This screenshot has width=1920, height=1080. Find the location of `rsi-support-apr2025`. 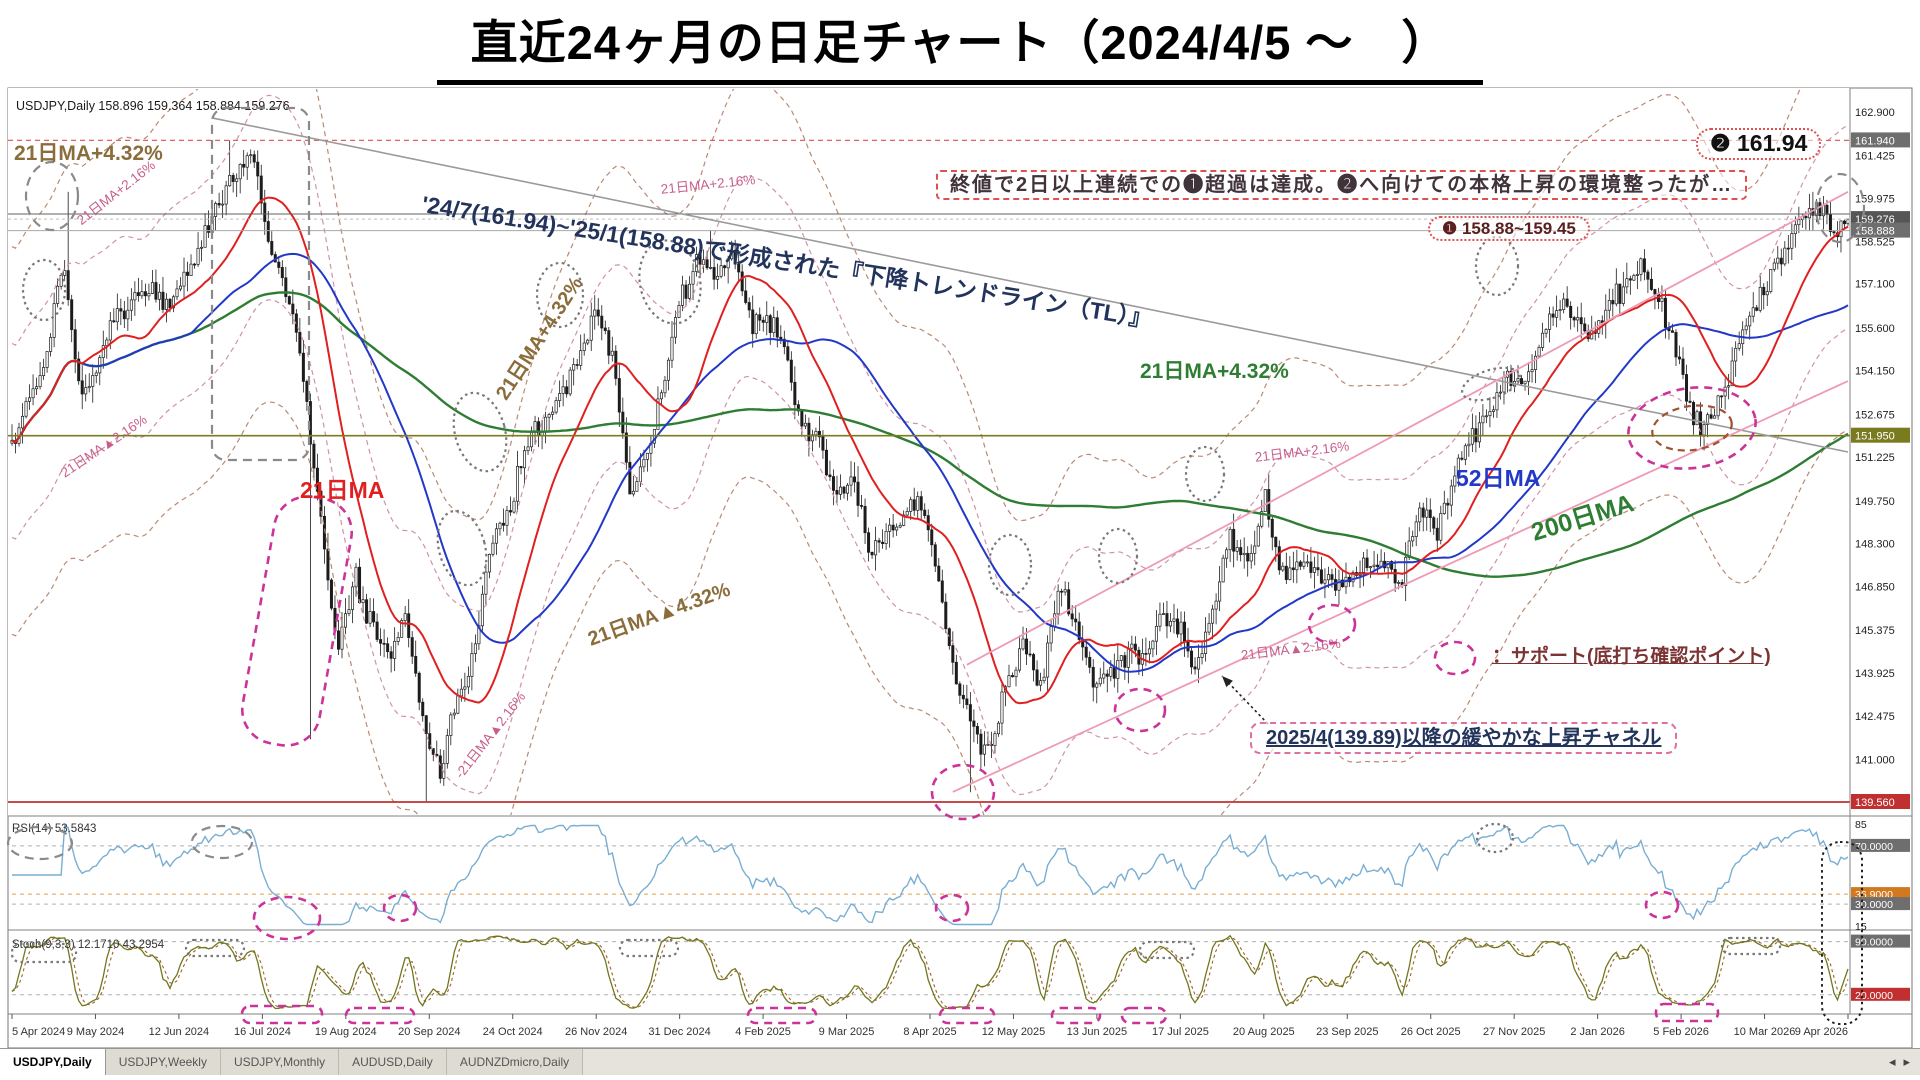

rsi-support-apr2025 is located at coordinates (952, 908).